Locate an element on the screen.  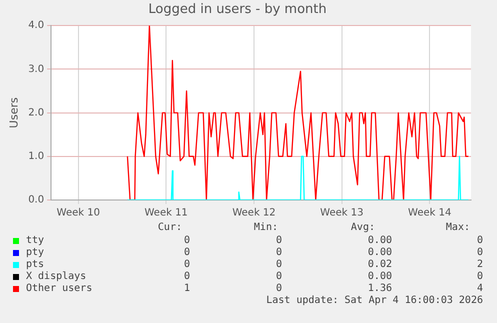
legend-label: pty is located at coordinates (35, 252).